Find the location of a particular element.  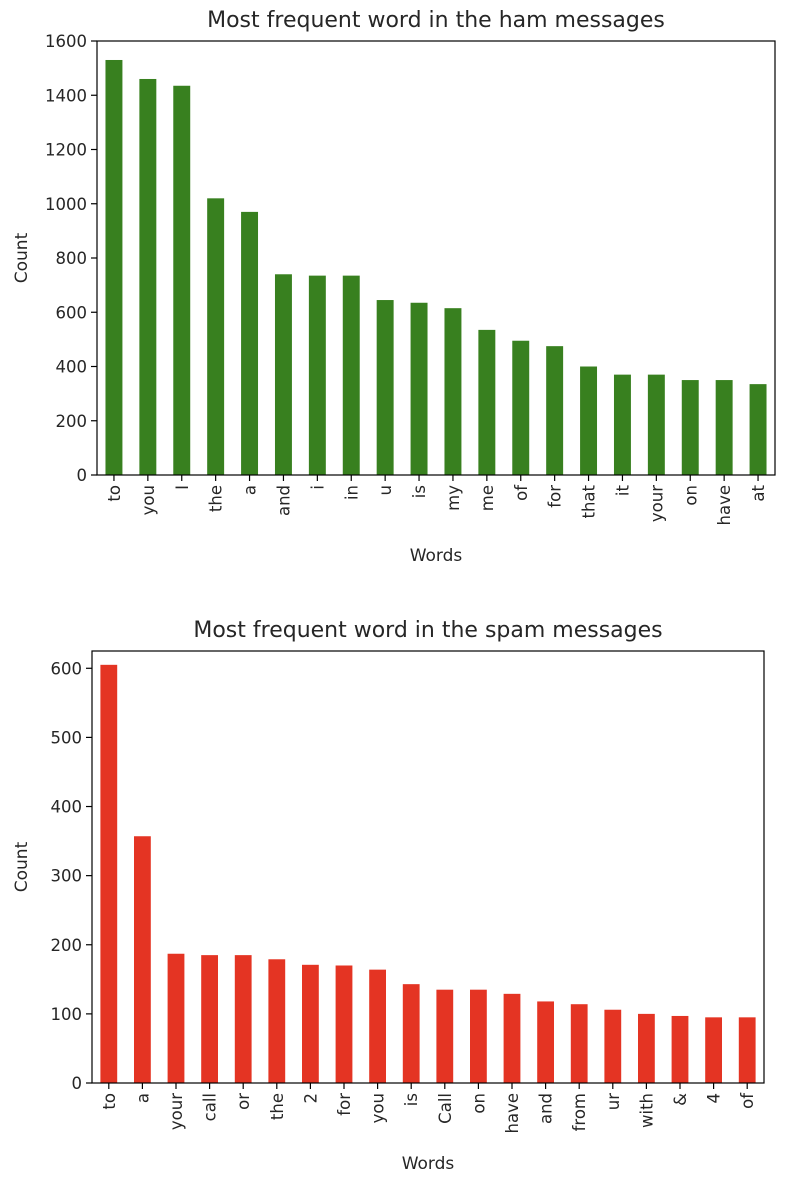

x-tick-label: Call is located at coordinates (445, 1108).